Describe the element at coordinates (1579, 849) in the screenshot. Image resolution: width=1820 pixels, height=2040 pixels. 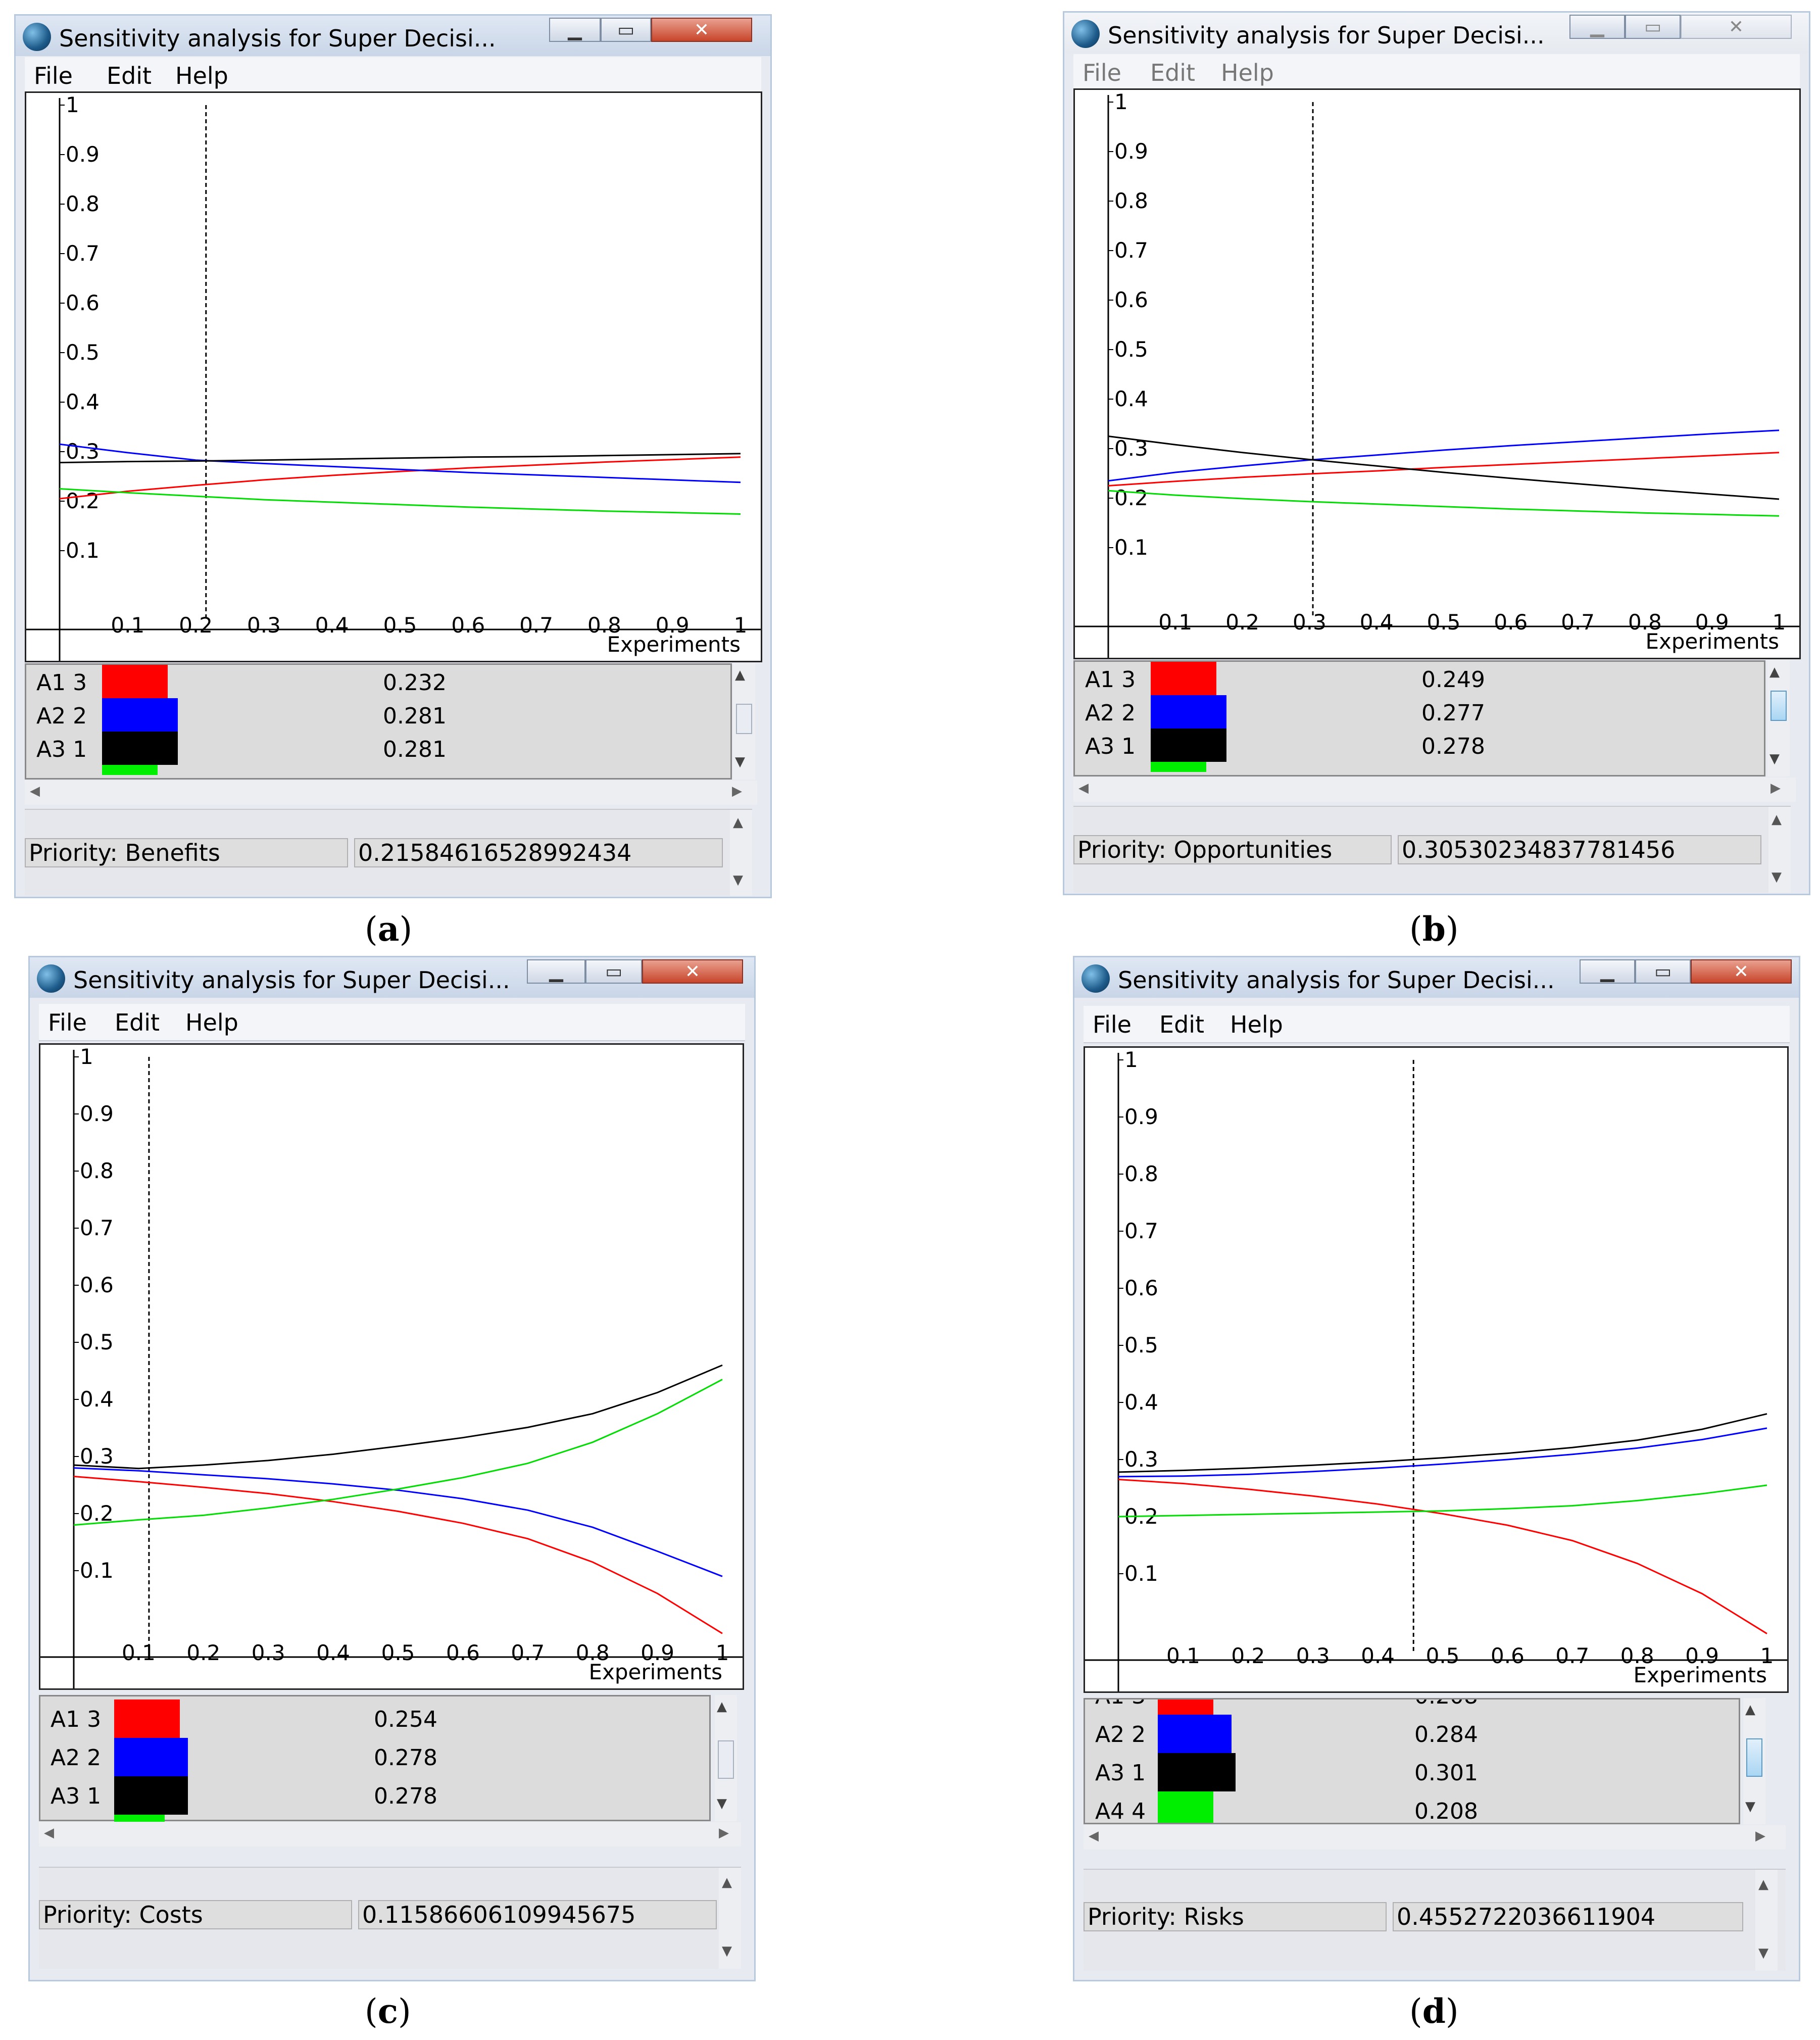
I see `priority-value: 0.30530234837781456` at that location.